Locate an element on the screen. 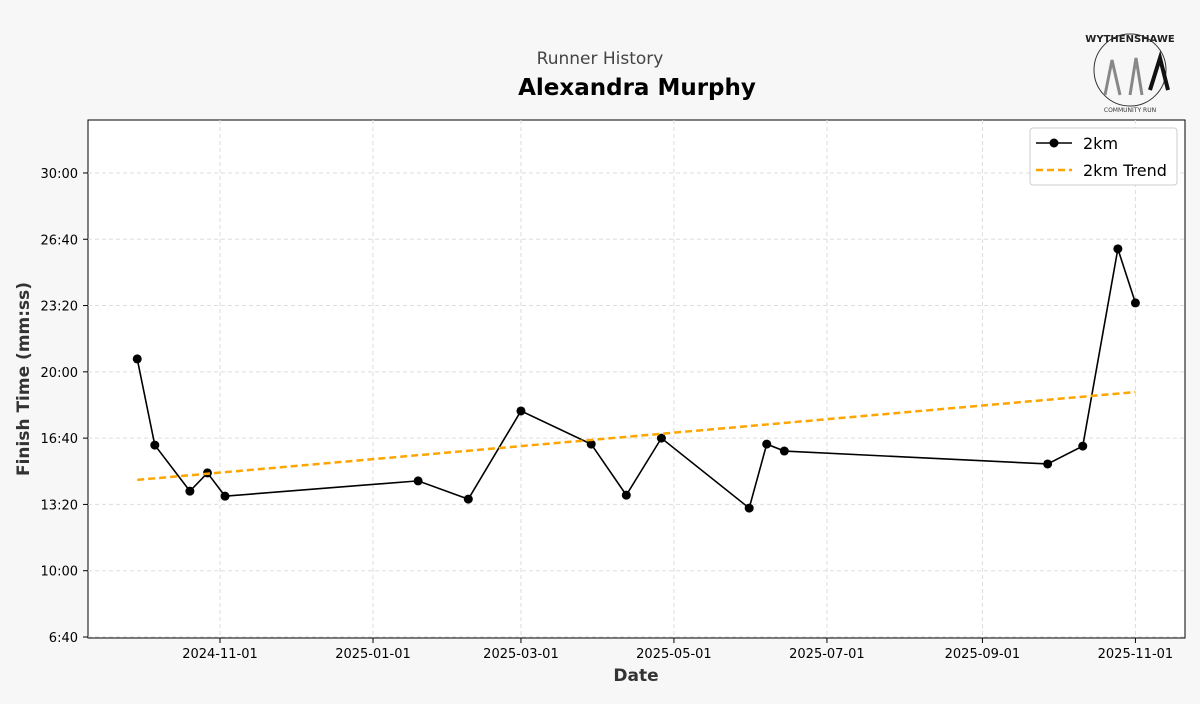 The height and width of the screenshot is (704, 1200). y-tick-label: 16:40 is located at coordinates (59, 439).